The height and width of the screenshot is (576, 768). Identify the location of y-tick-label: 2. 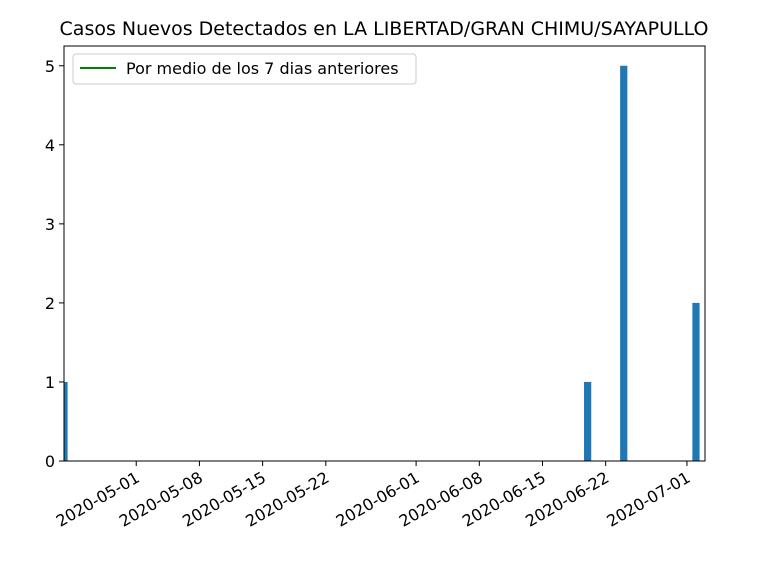
(50, 303).